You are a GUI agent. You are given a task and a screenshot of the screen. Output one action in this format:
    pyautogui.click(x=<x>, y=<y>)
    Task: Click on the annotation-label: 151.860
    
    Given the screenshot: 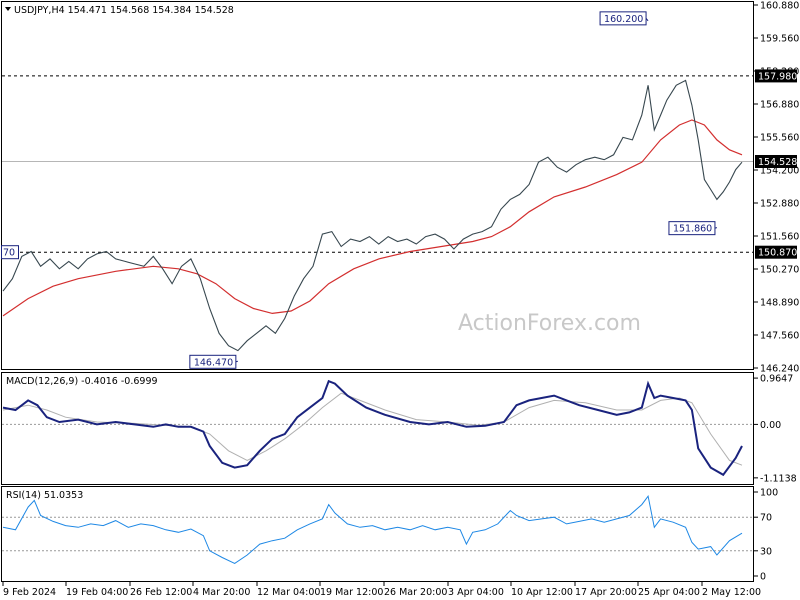 What is the action you would take?
    pyautogui.click(x=692, y=229)
    